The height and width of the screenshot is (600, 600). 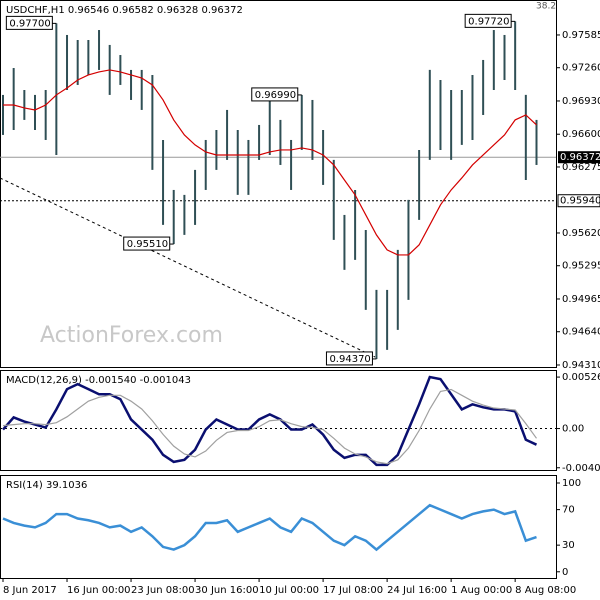 I want to click on x-tick-label: 16 Jun 00:00, so click(x=99, y=590).